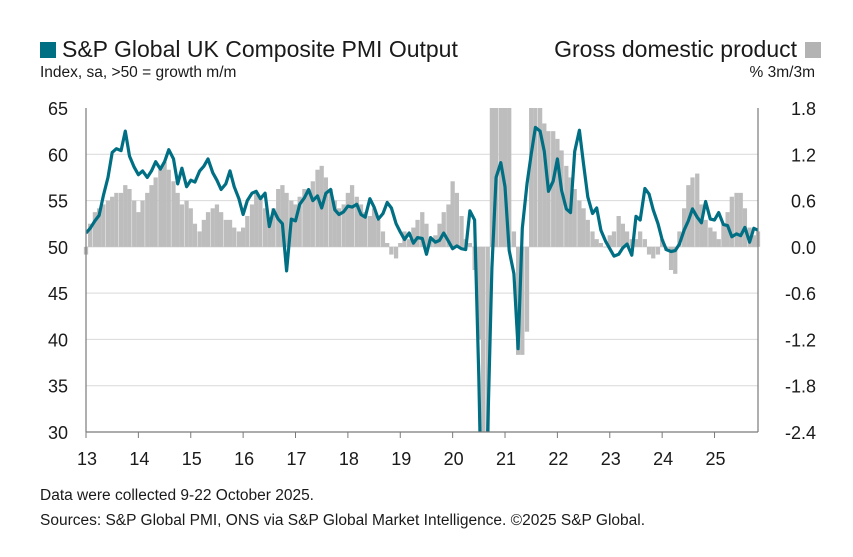 This screenshot has height=557, width=853. I want to click on x-tick-label: 23, so click(611, 459).